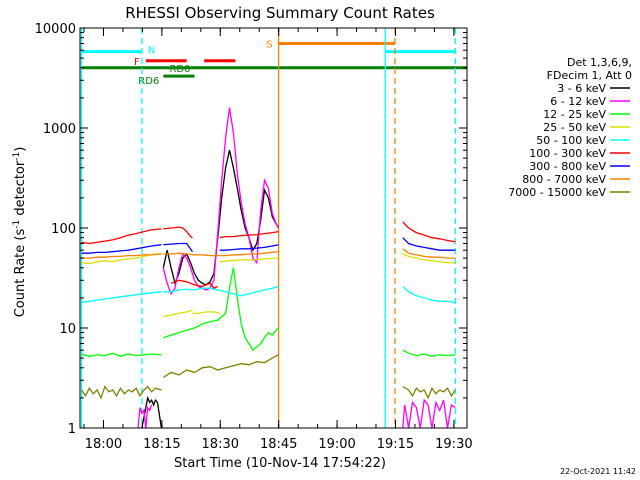 This screenshot has width=640, height=480. I want to click on y-tick-label-1: 10, so click(67, 329).